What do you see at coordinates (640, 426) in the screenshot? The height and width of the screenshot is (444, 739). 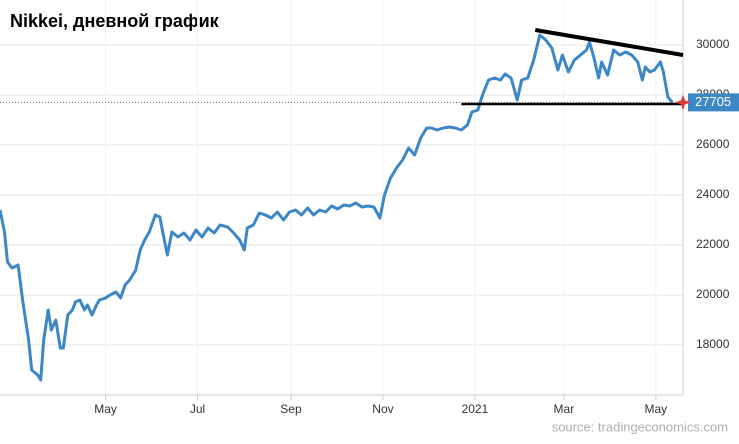 I see `source: source: tradingeconomics.com` at bounding box center [640, 426].